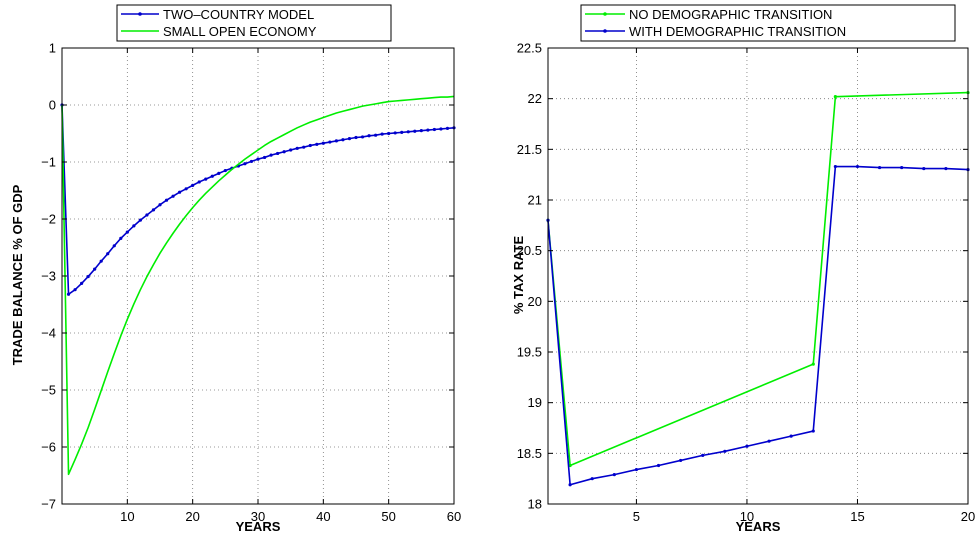 This screenshot has height=537, width=979. Describe the element at coordinates (52, 48) in the screenshot. I see `left-y-tick-label: 1` at that location.